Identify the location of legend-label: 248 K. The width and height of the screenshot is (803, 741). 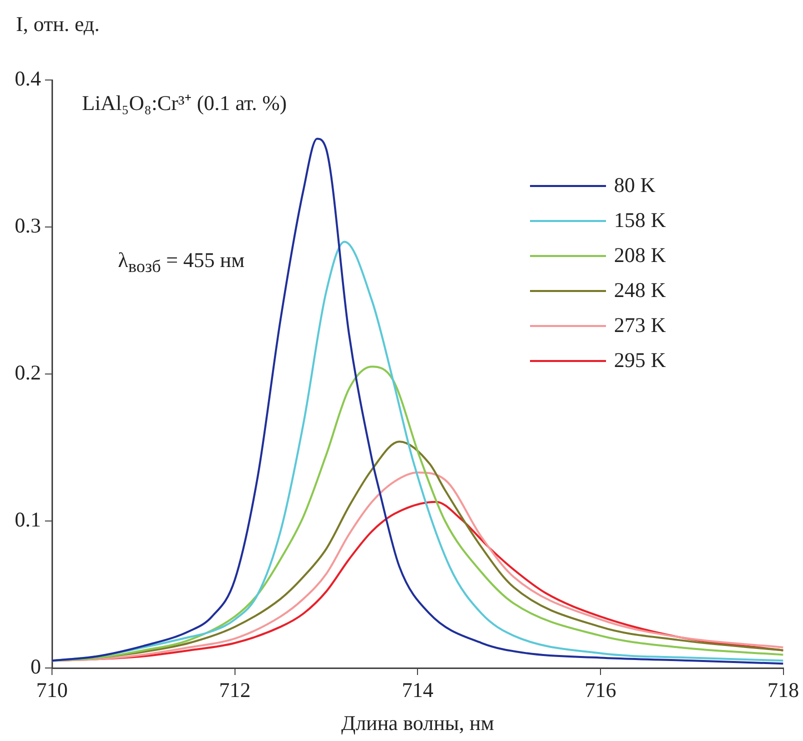
(640, 290).